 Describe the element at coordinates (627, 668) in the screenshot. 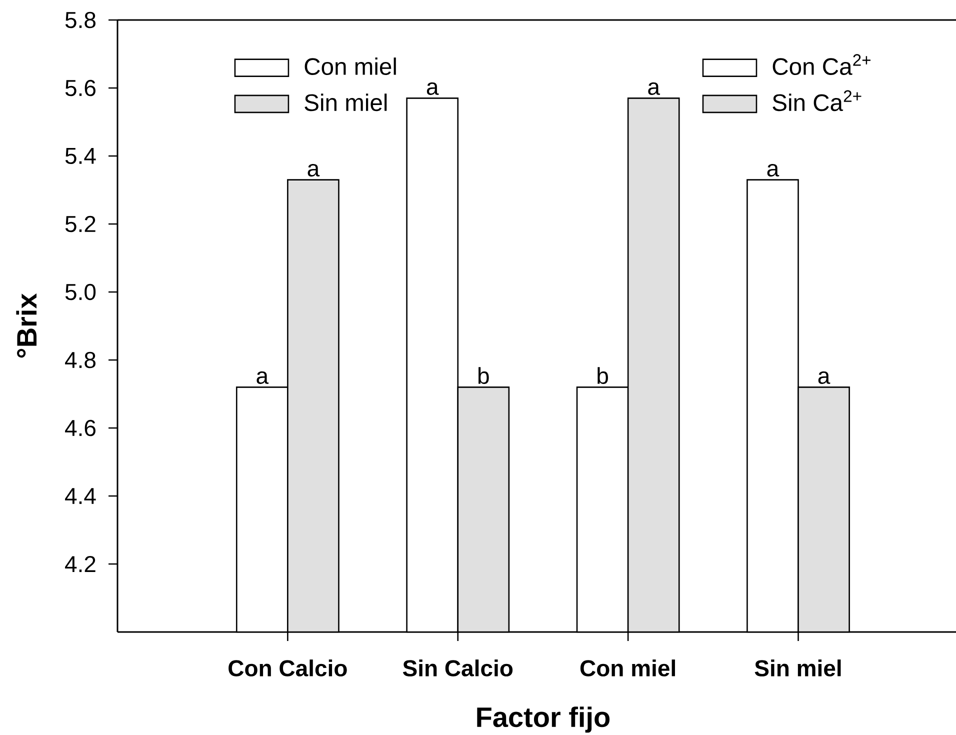

I see `x-tick-label: Con miel` at that location.